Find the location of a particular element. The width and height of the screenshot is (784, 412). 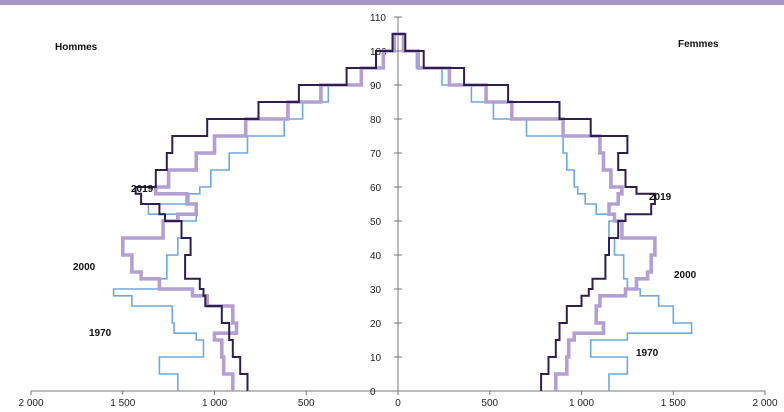

y-tick-label: 110 is located at coordinates (378, 18).